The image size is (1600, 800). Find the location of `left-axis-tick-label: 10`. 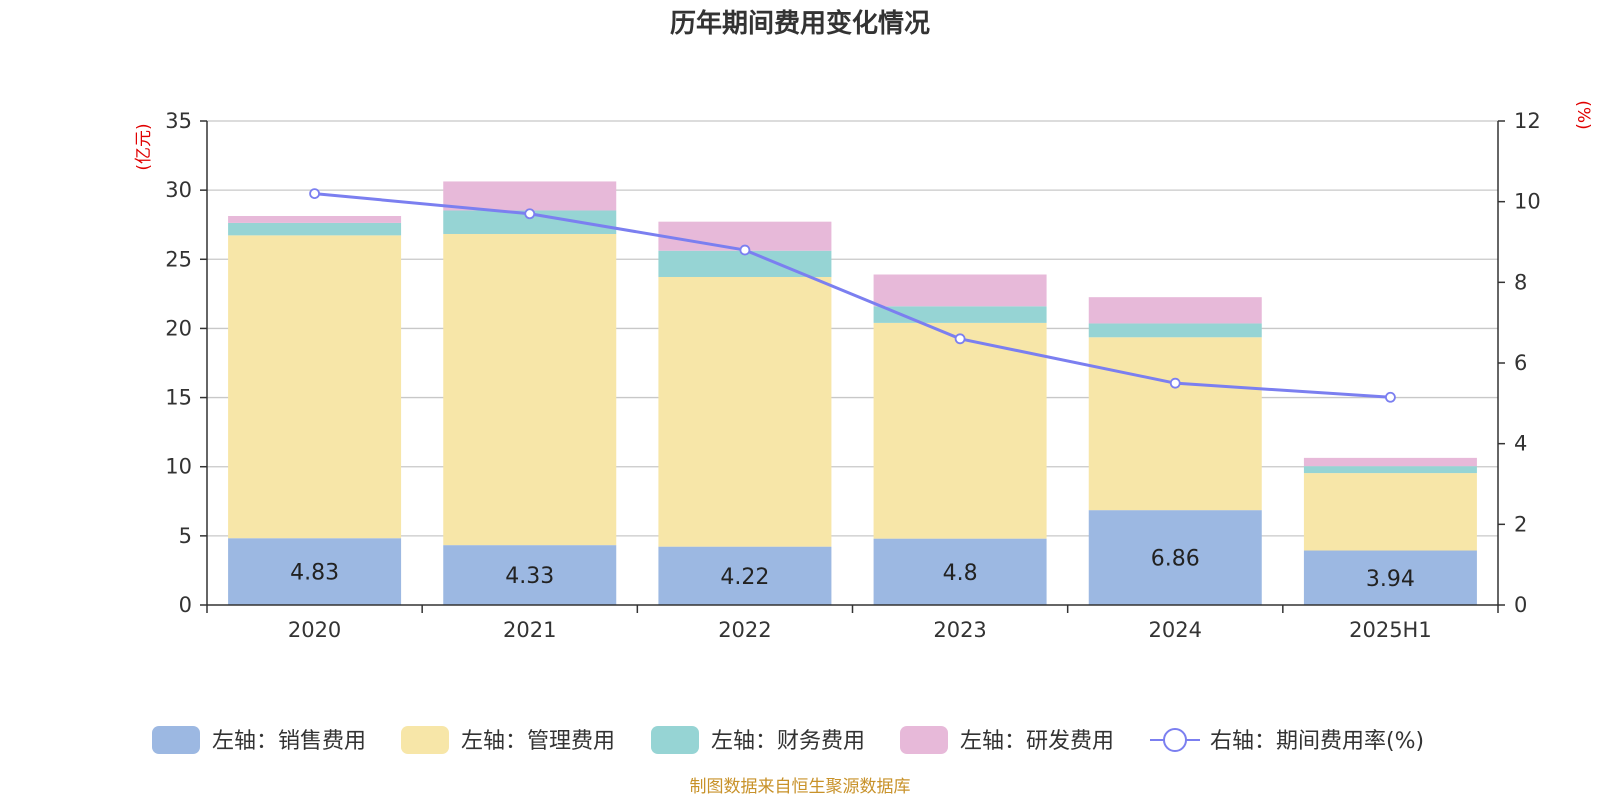

left-axis-tick-label: 10 is located at coordinates (178, 467).